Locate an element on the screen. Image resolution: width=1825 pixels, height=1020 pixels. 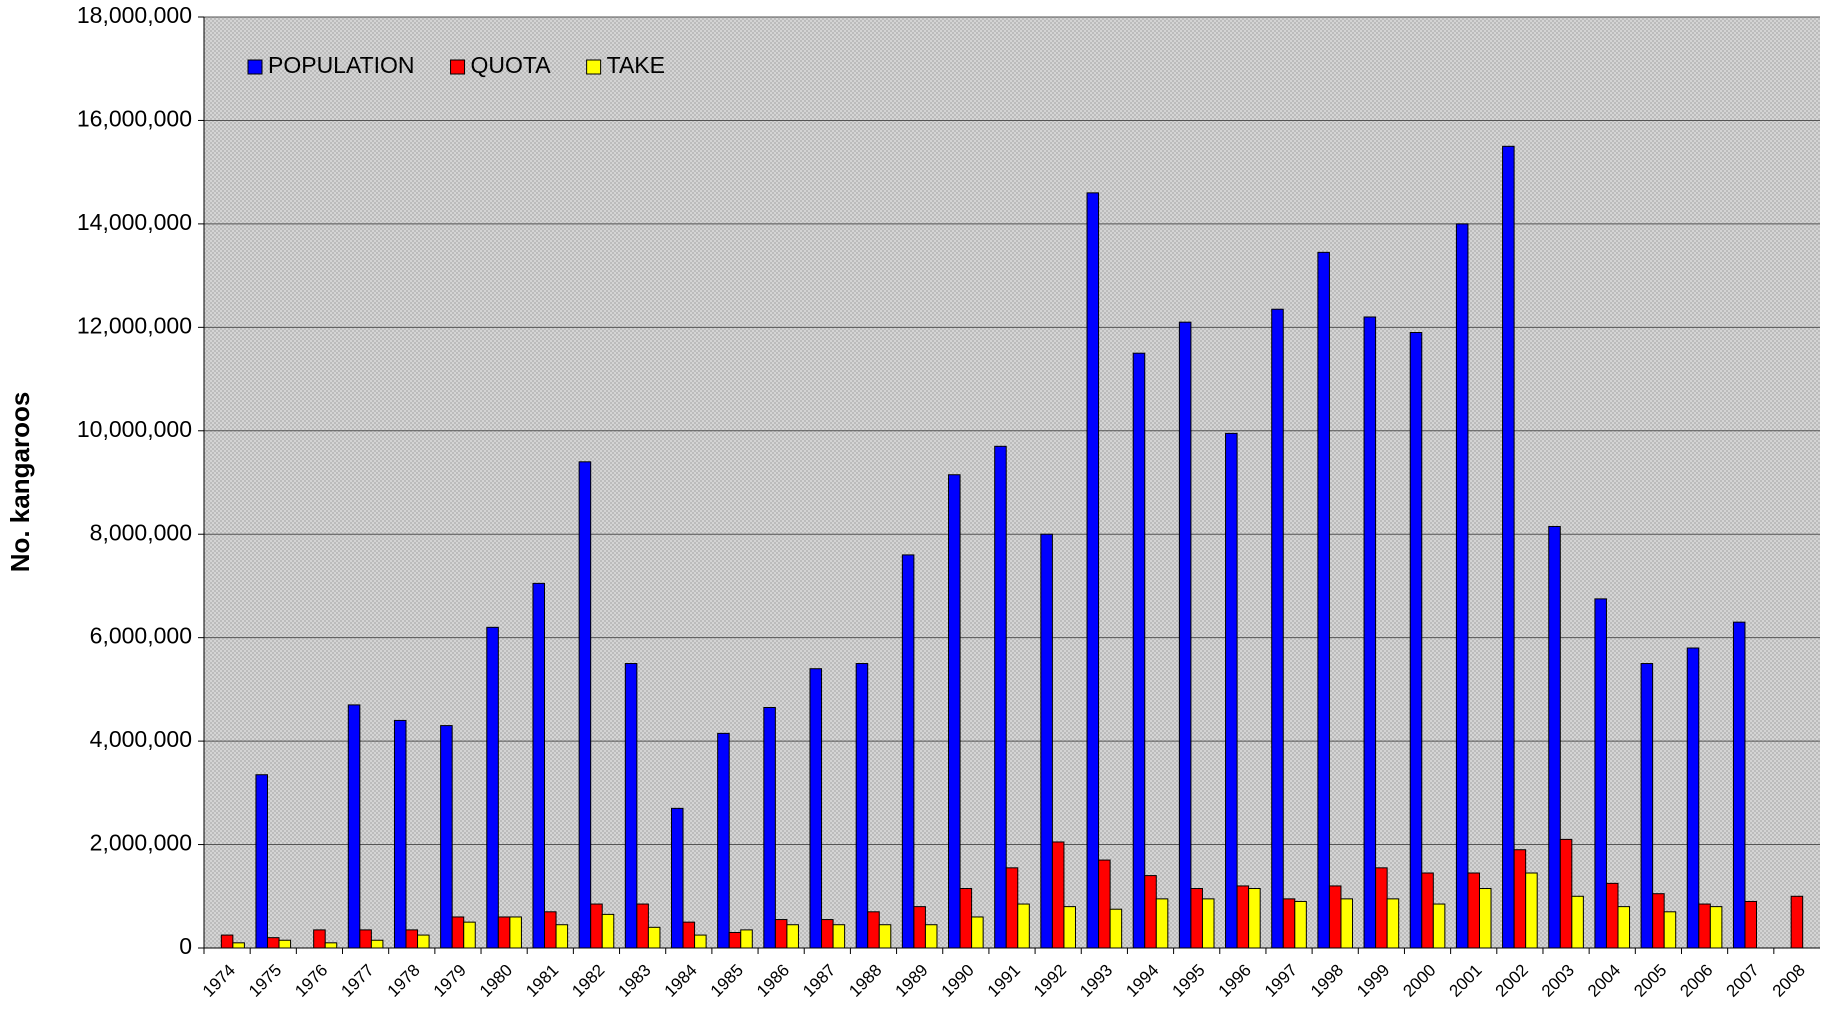
legend-label: POPULATION is located at coordinates (341, 65).